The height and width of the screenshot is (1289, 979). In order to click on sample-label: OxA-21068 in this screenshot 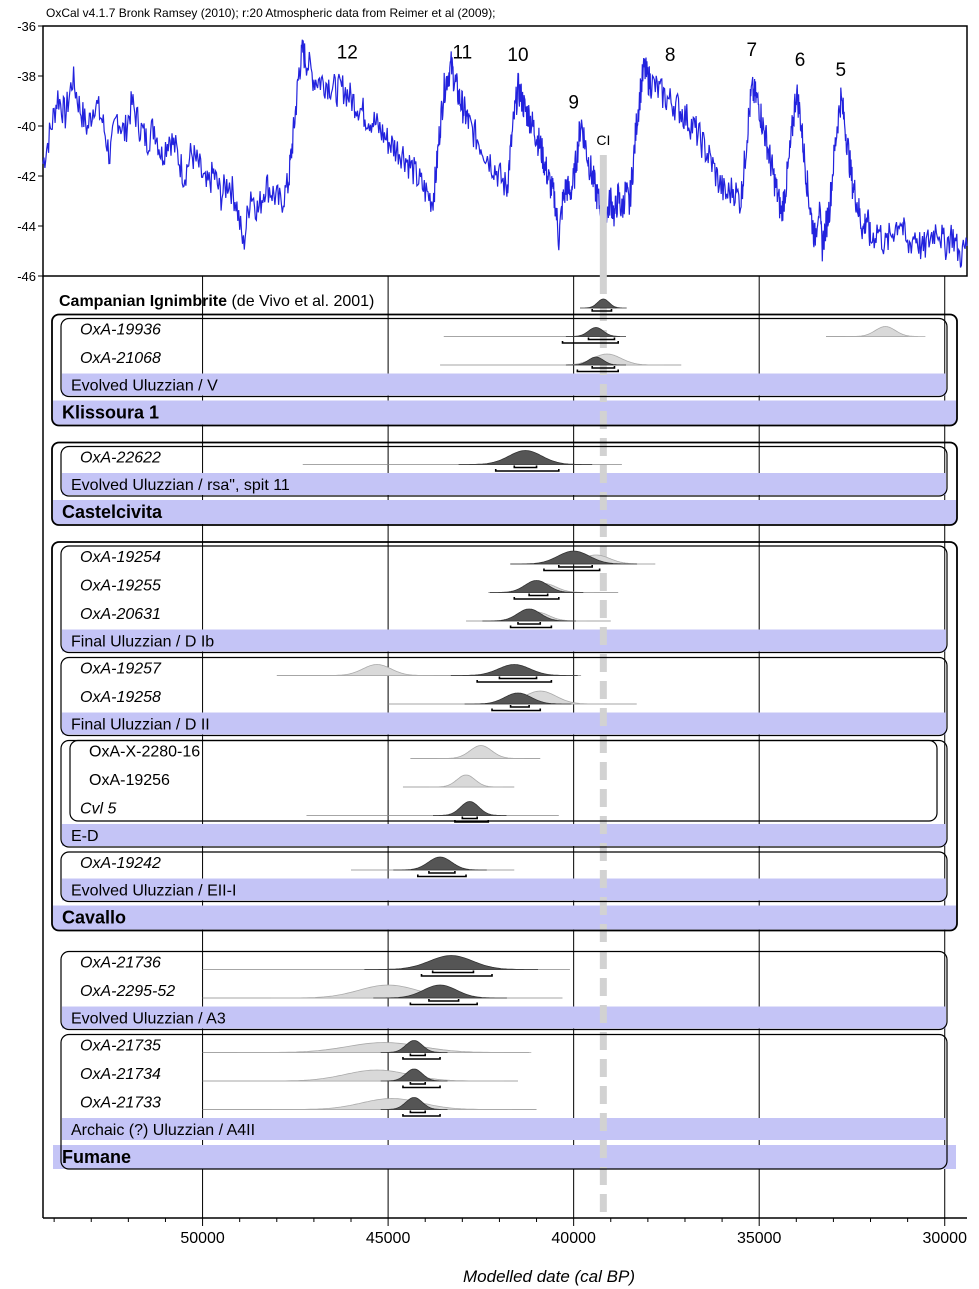, I will do `click(120, 358)`.